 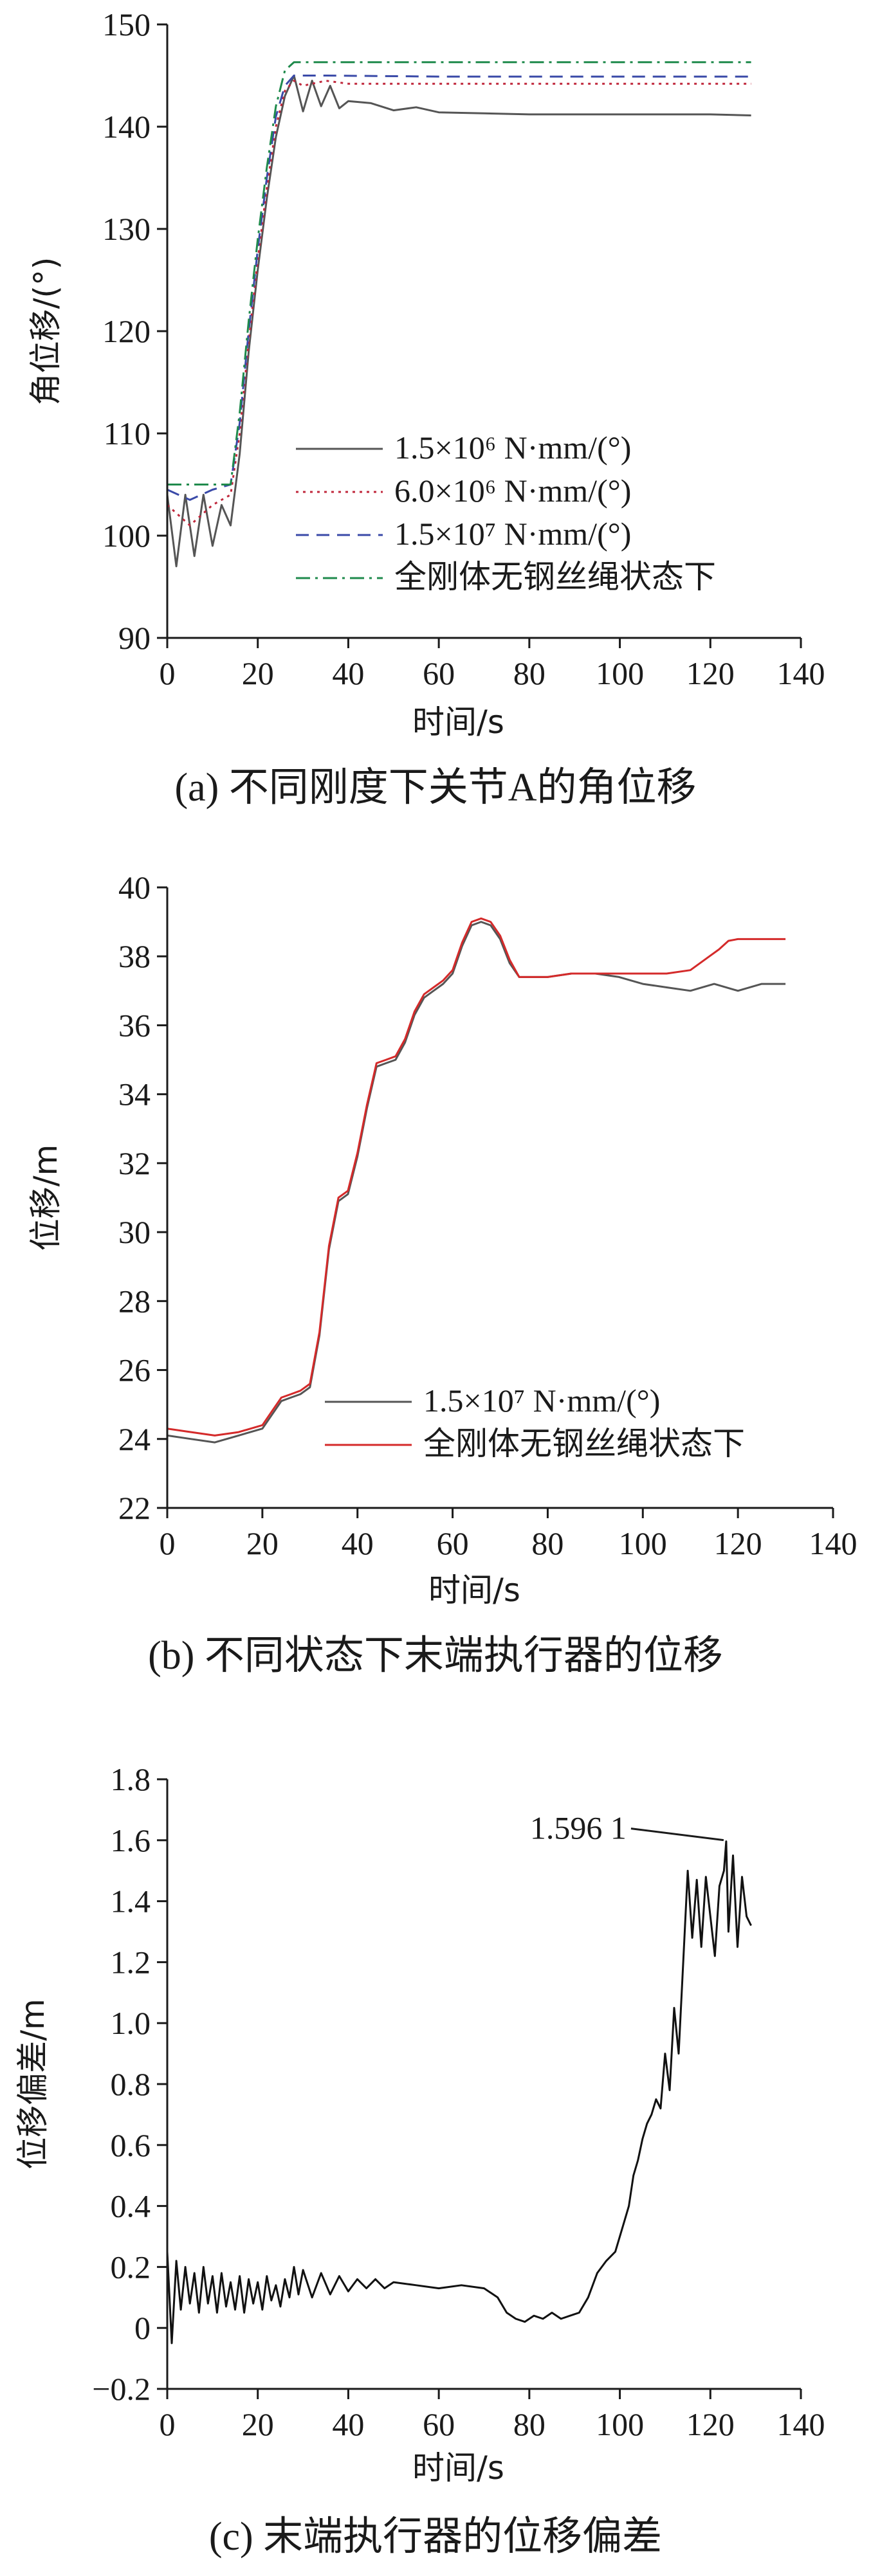 What do you see at coordinates (46, 331) in the screenshot?
I see `y-axis-title: 角位移/(°)` at bounding box center [46, 331].